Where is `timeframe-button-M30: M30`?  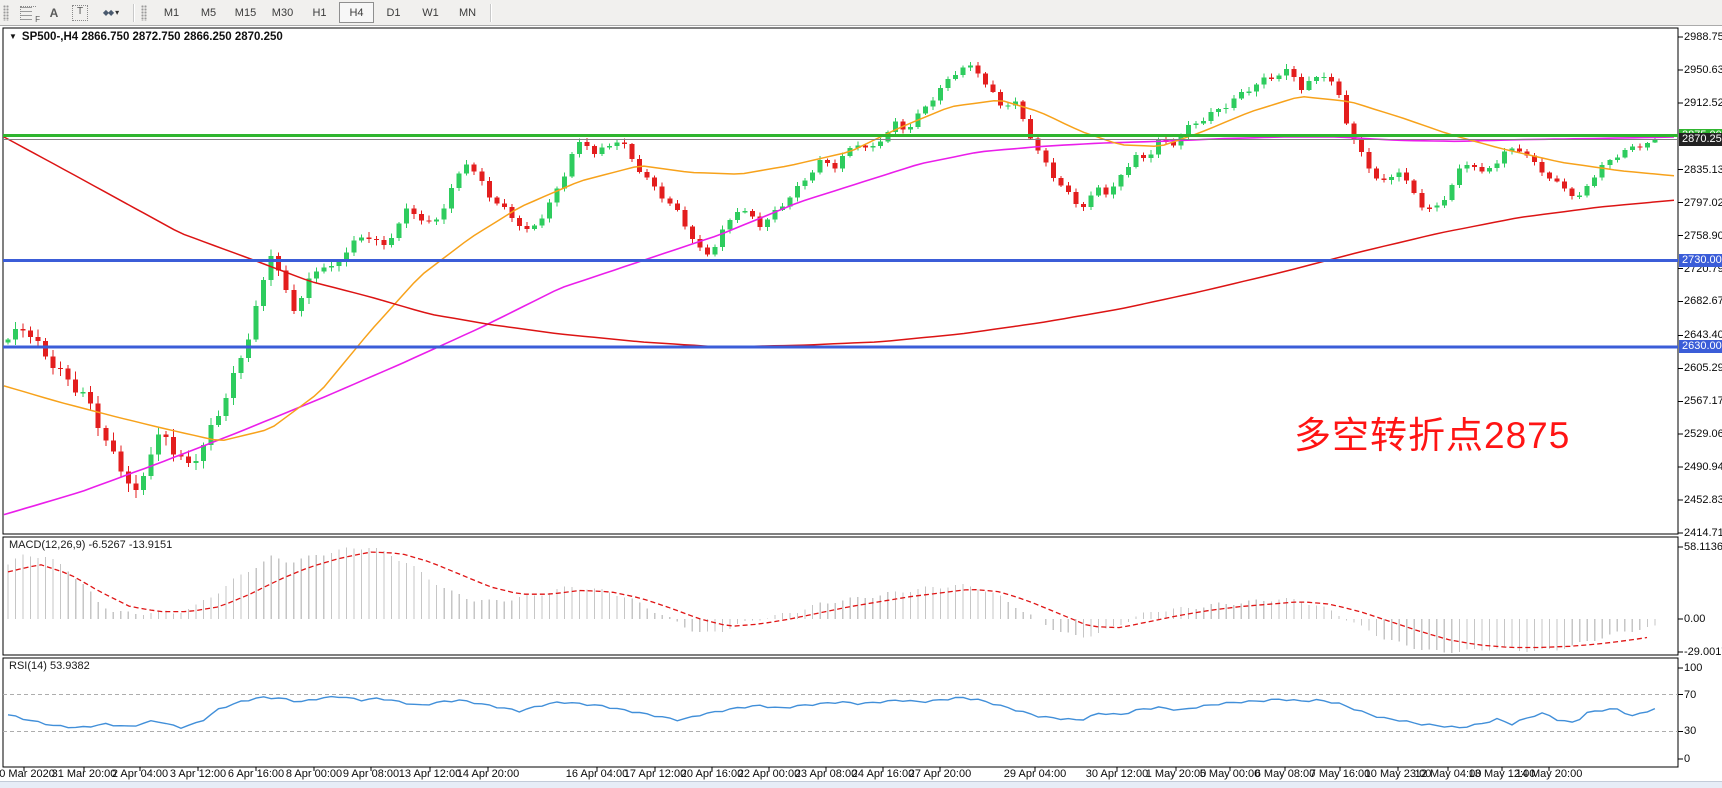
timeframe-button-M30: M30 is located at coordinates (282, 12).